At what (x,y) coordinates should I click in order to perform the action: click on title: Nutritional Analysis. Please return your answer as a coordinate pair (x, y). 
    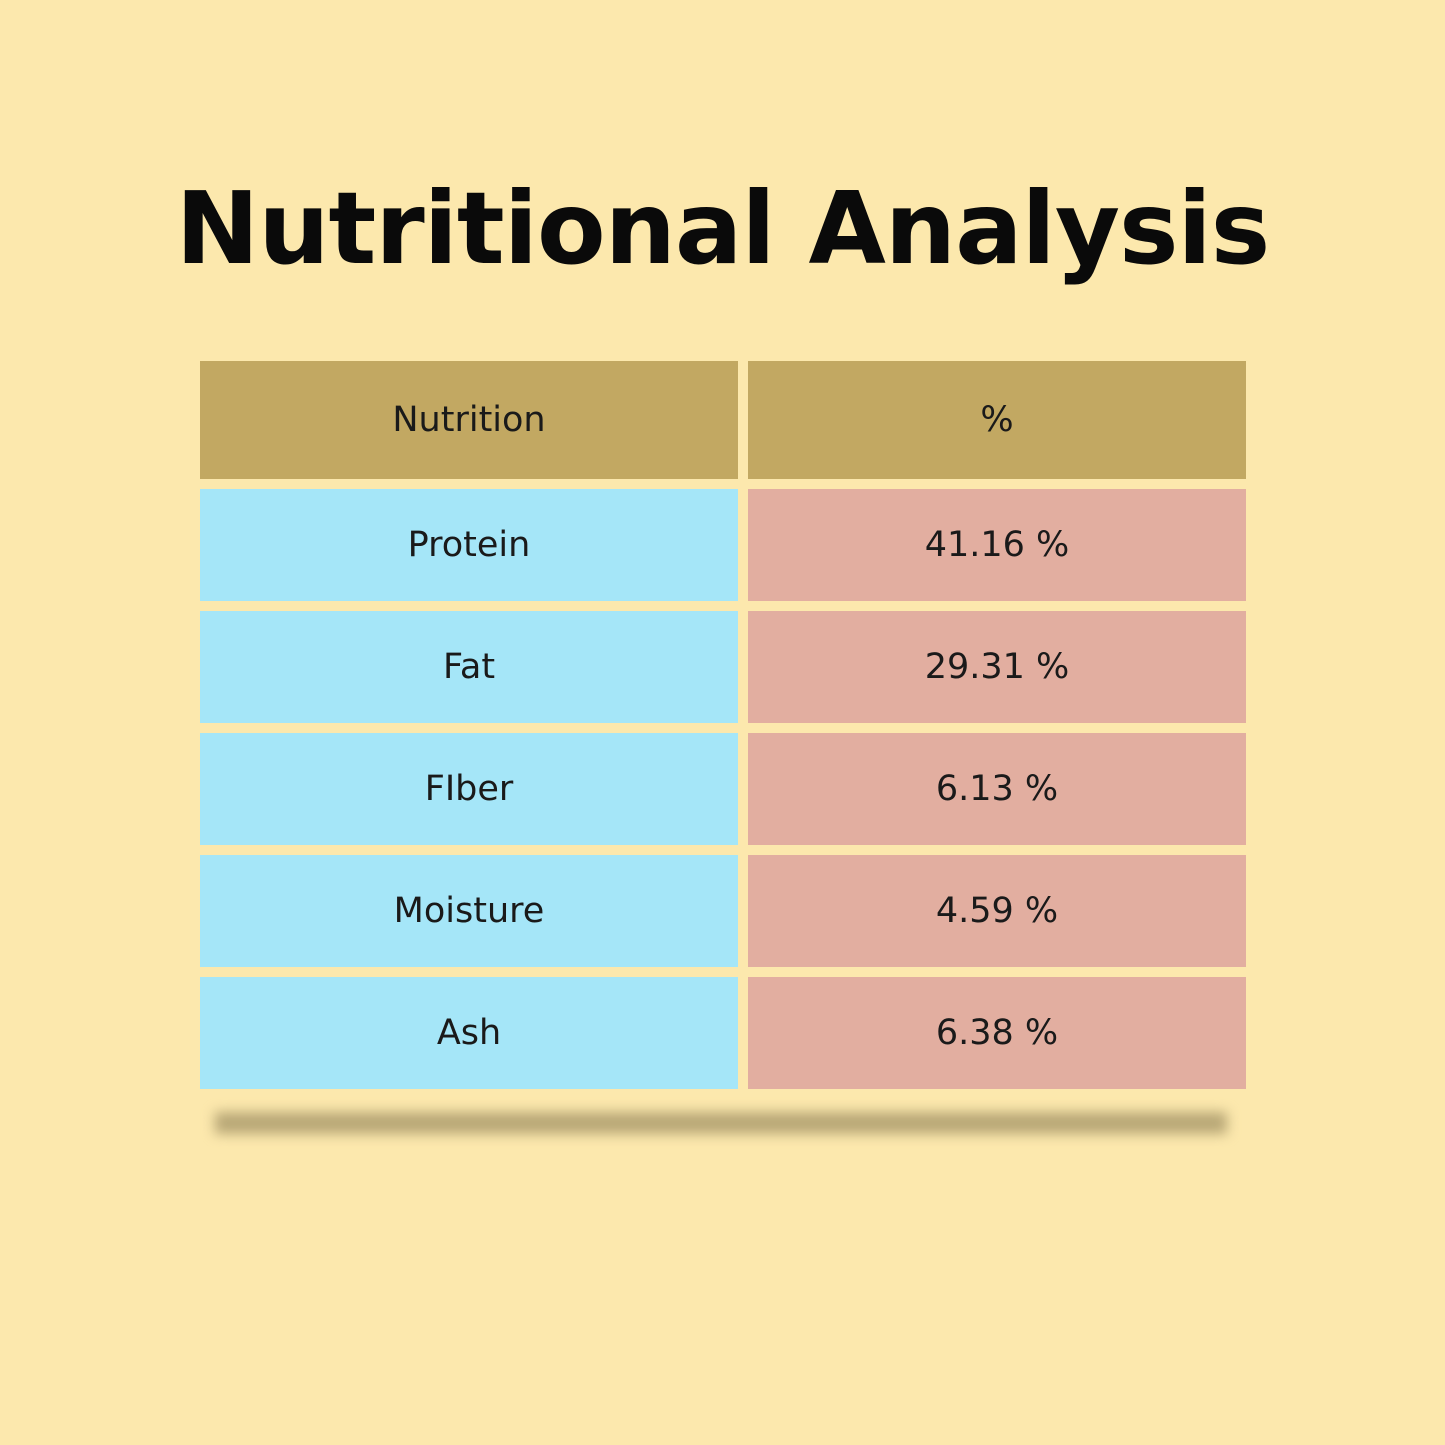
    Looking at the image, I should click on (723, 228).